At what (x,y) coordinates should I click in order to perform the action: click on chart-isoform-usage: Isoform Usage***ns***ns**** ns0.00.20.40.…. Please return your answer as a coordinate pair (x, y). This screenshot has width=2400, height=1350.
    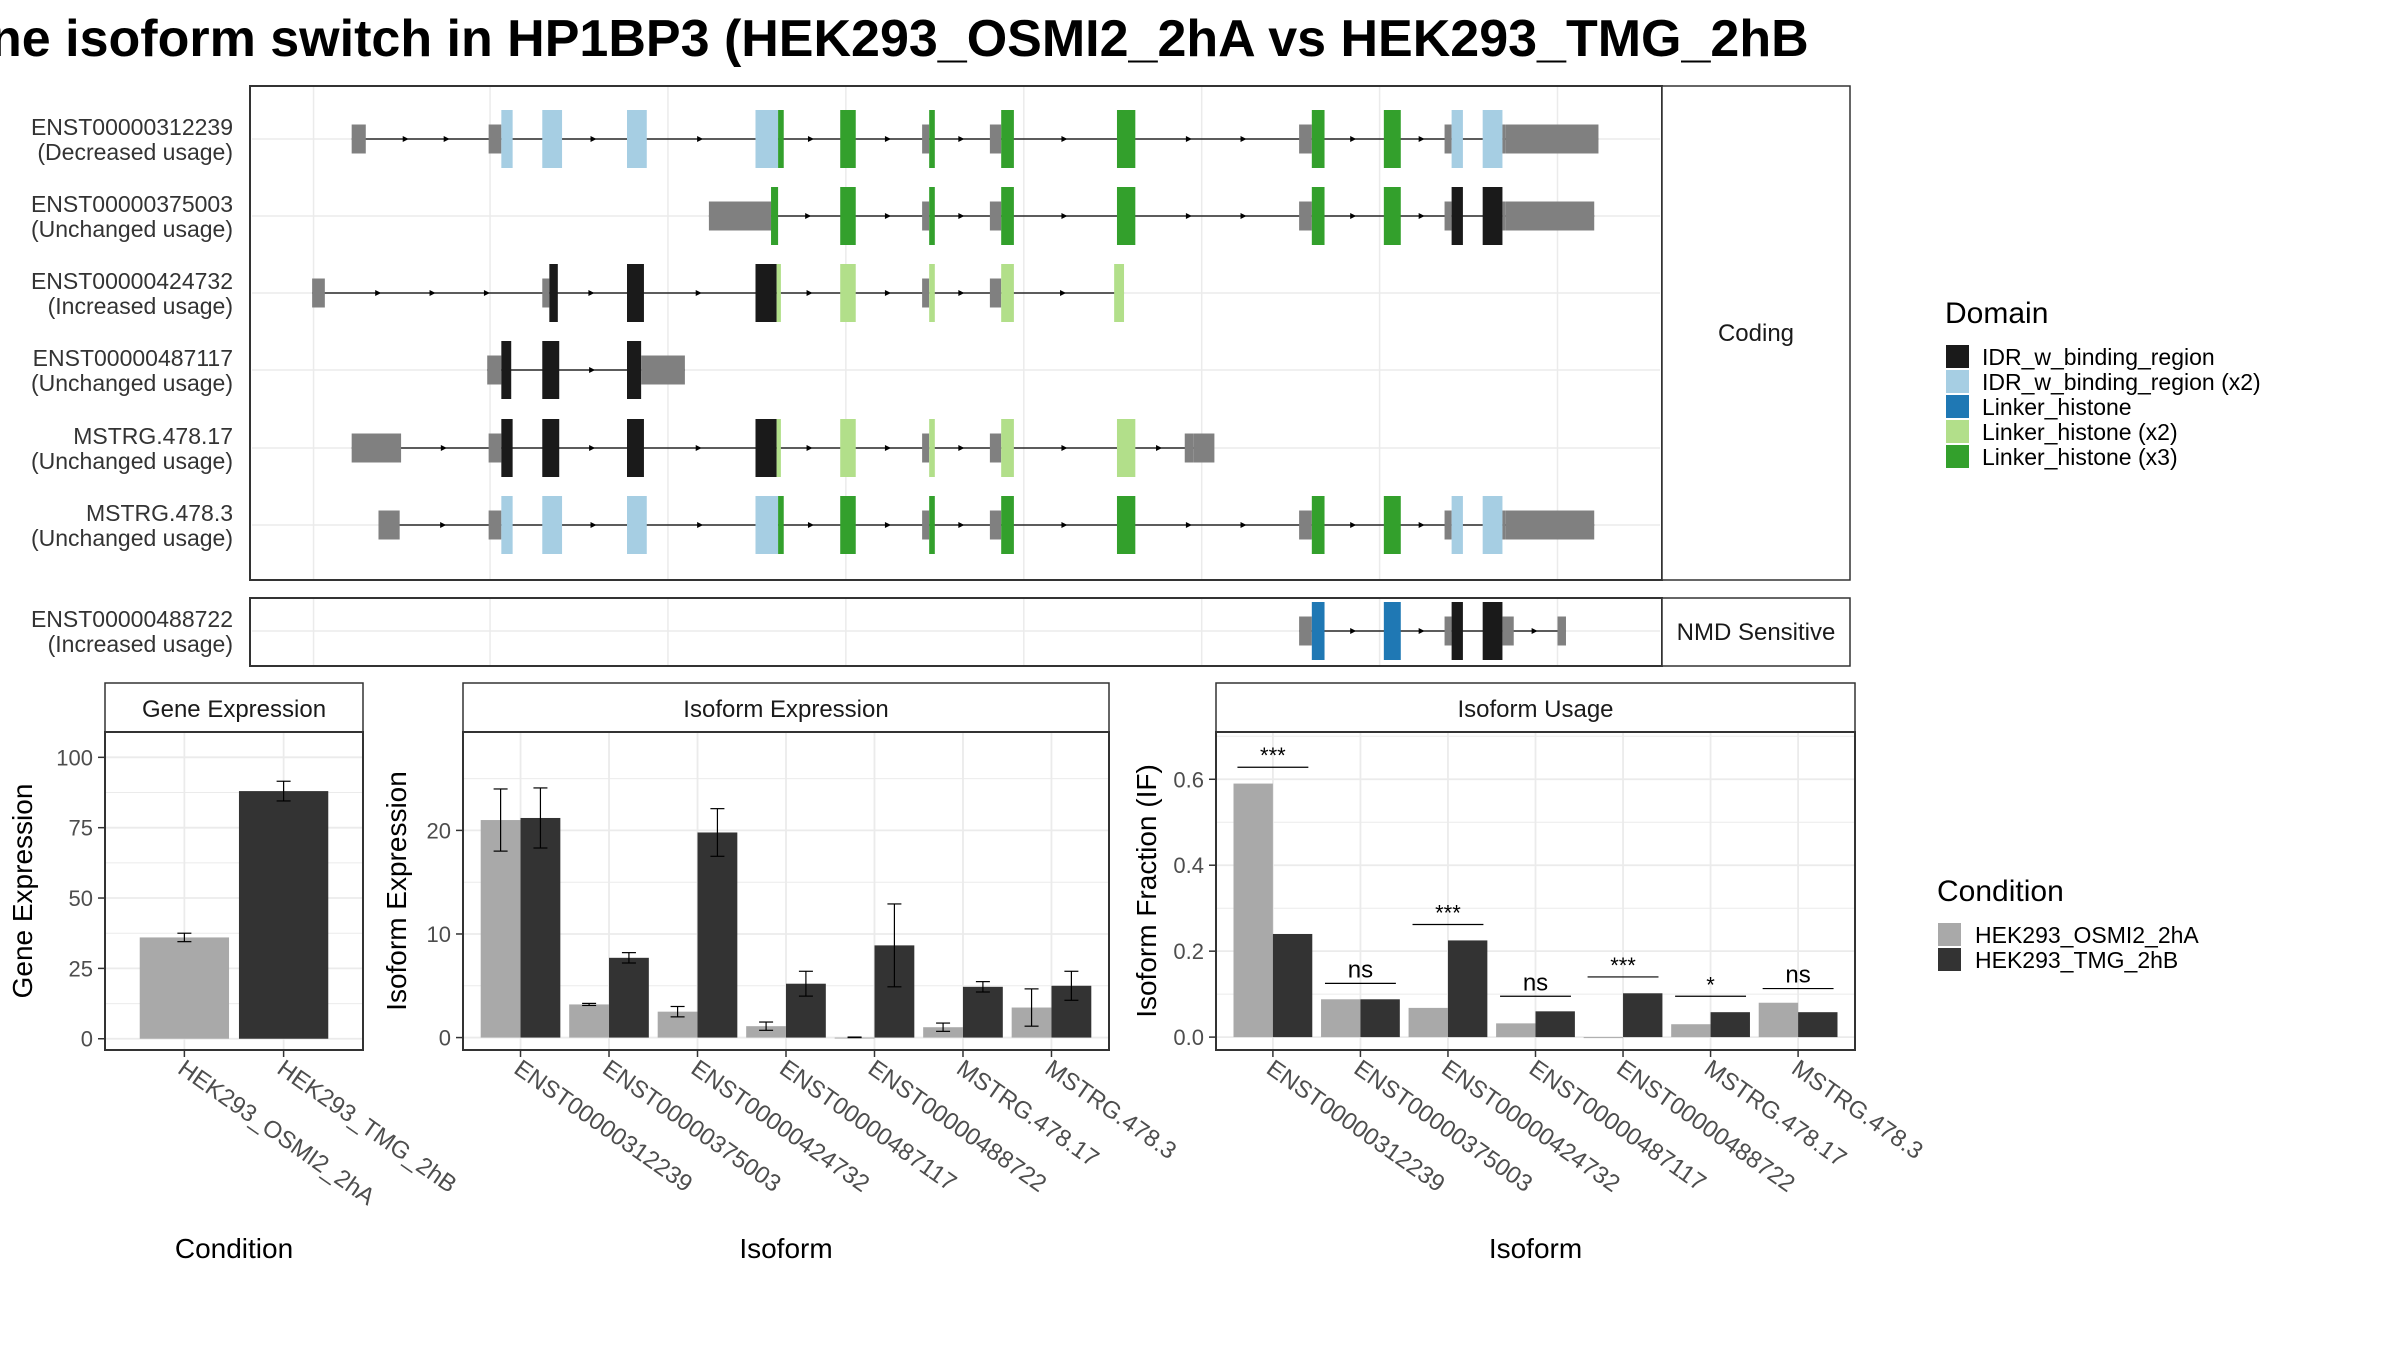
    Looking at the image, I should click on (1529, 973).